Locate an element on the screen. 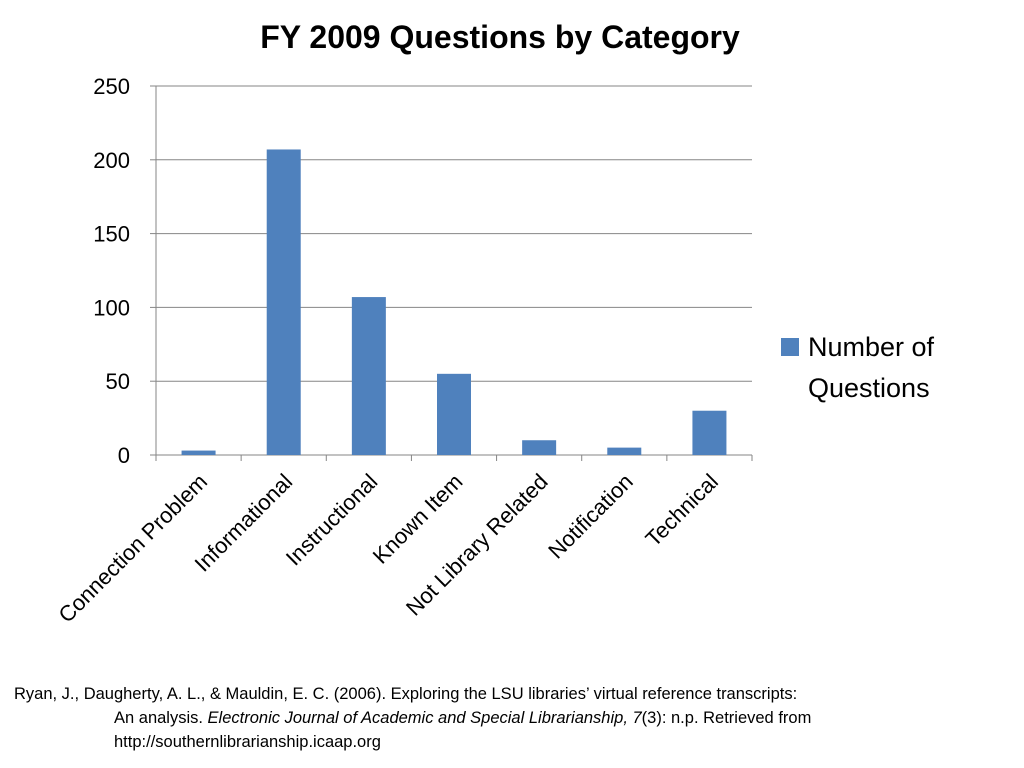 This screenshot has width=1024, height=768. x-tick-label: Instructional is located at coordinates (332, 520).